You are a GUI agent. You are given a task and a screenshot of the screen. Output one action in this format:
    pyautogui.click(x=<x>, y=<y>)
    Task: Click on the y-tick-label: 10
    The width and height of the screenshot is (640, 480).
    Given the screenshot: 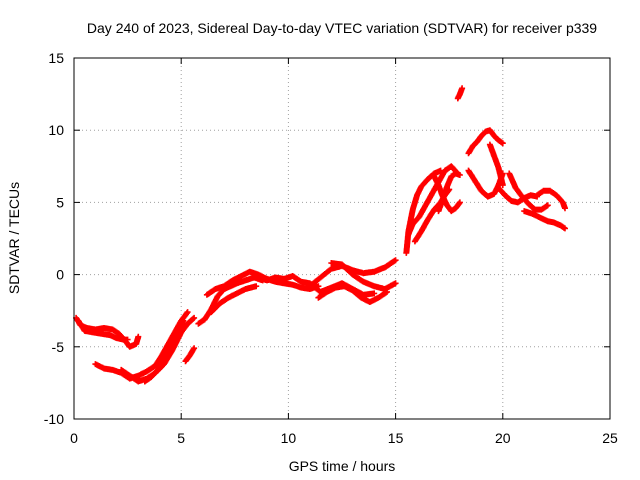 What is the action you would take?
    pyautogui.click(x=56, y=130)
    